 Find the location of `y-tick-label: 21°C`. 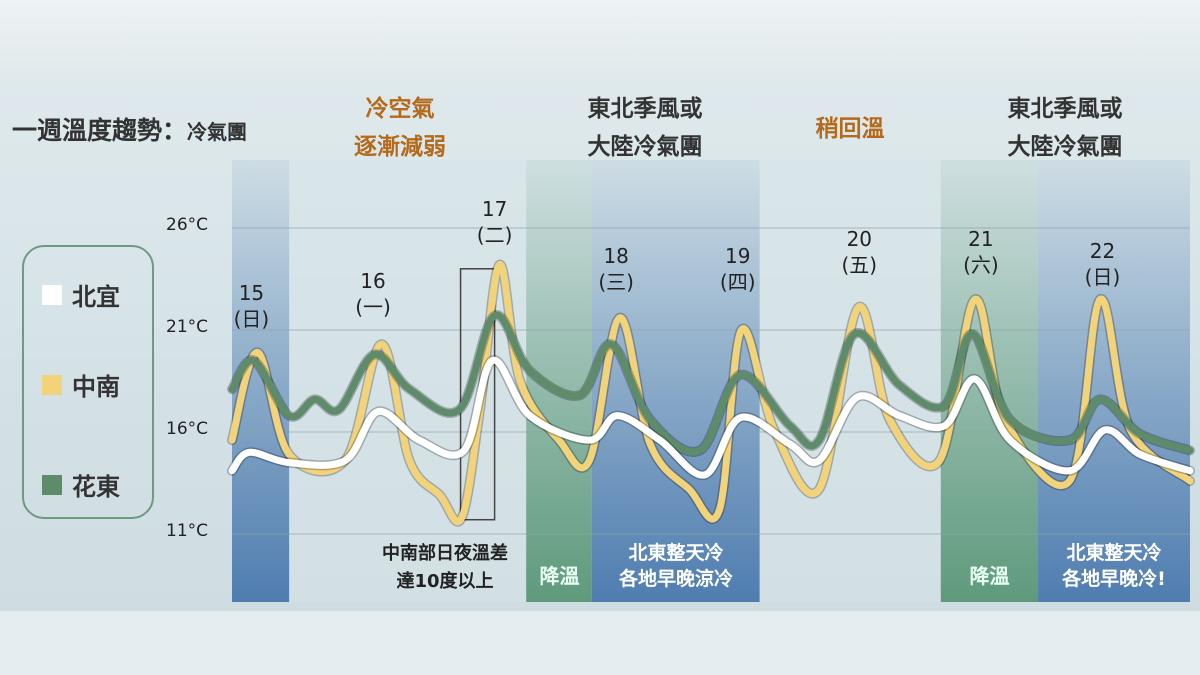

y-tick-label: 21°C is located at coordinates (187, 327).